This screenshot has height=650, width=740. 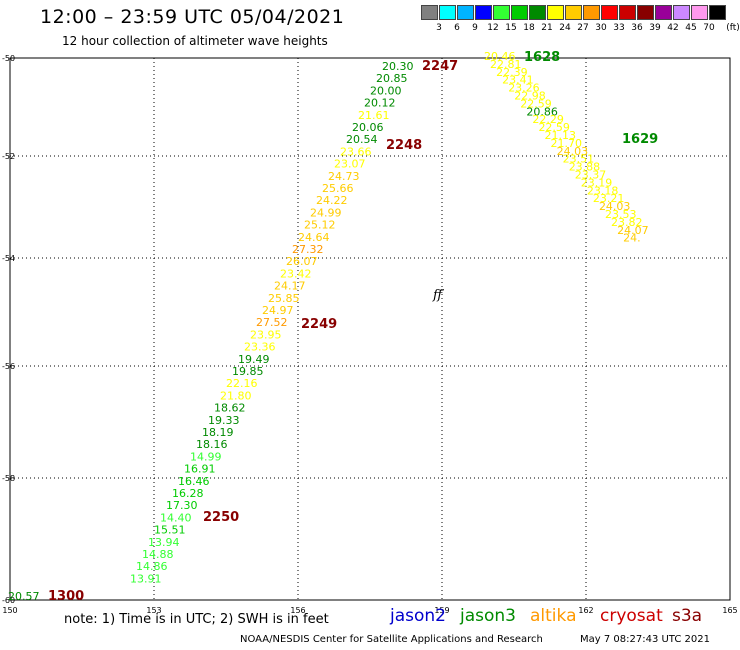 What do you see at coordinates (529, 28) in the screenshot?
I see `legend-tick-label: 18` at bounding box center [529, 28].